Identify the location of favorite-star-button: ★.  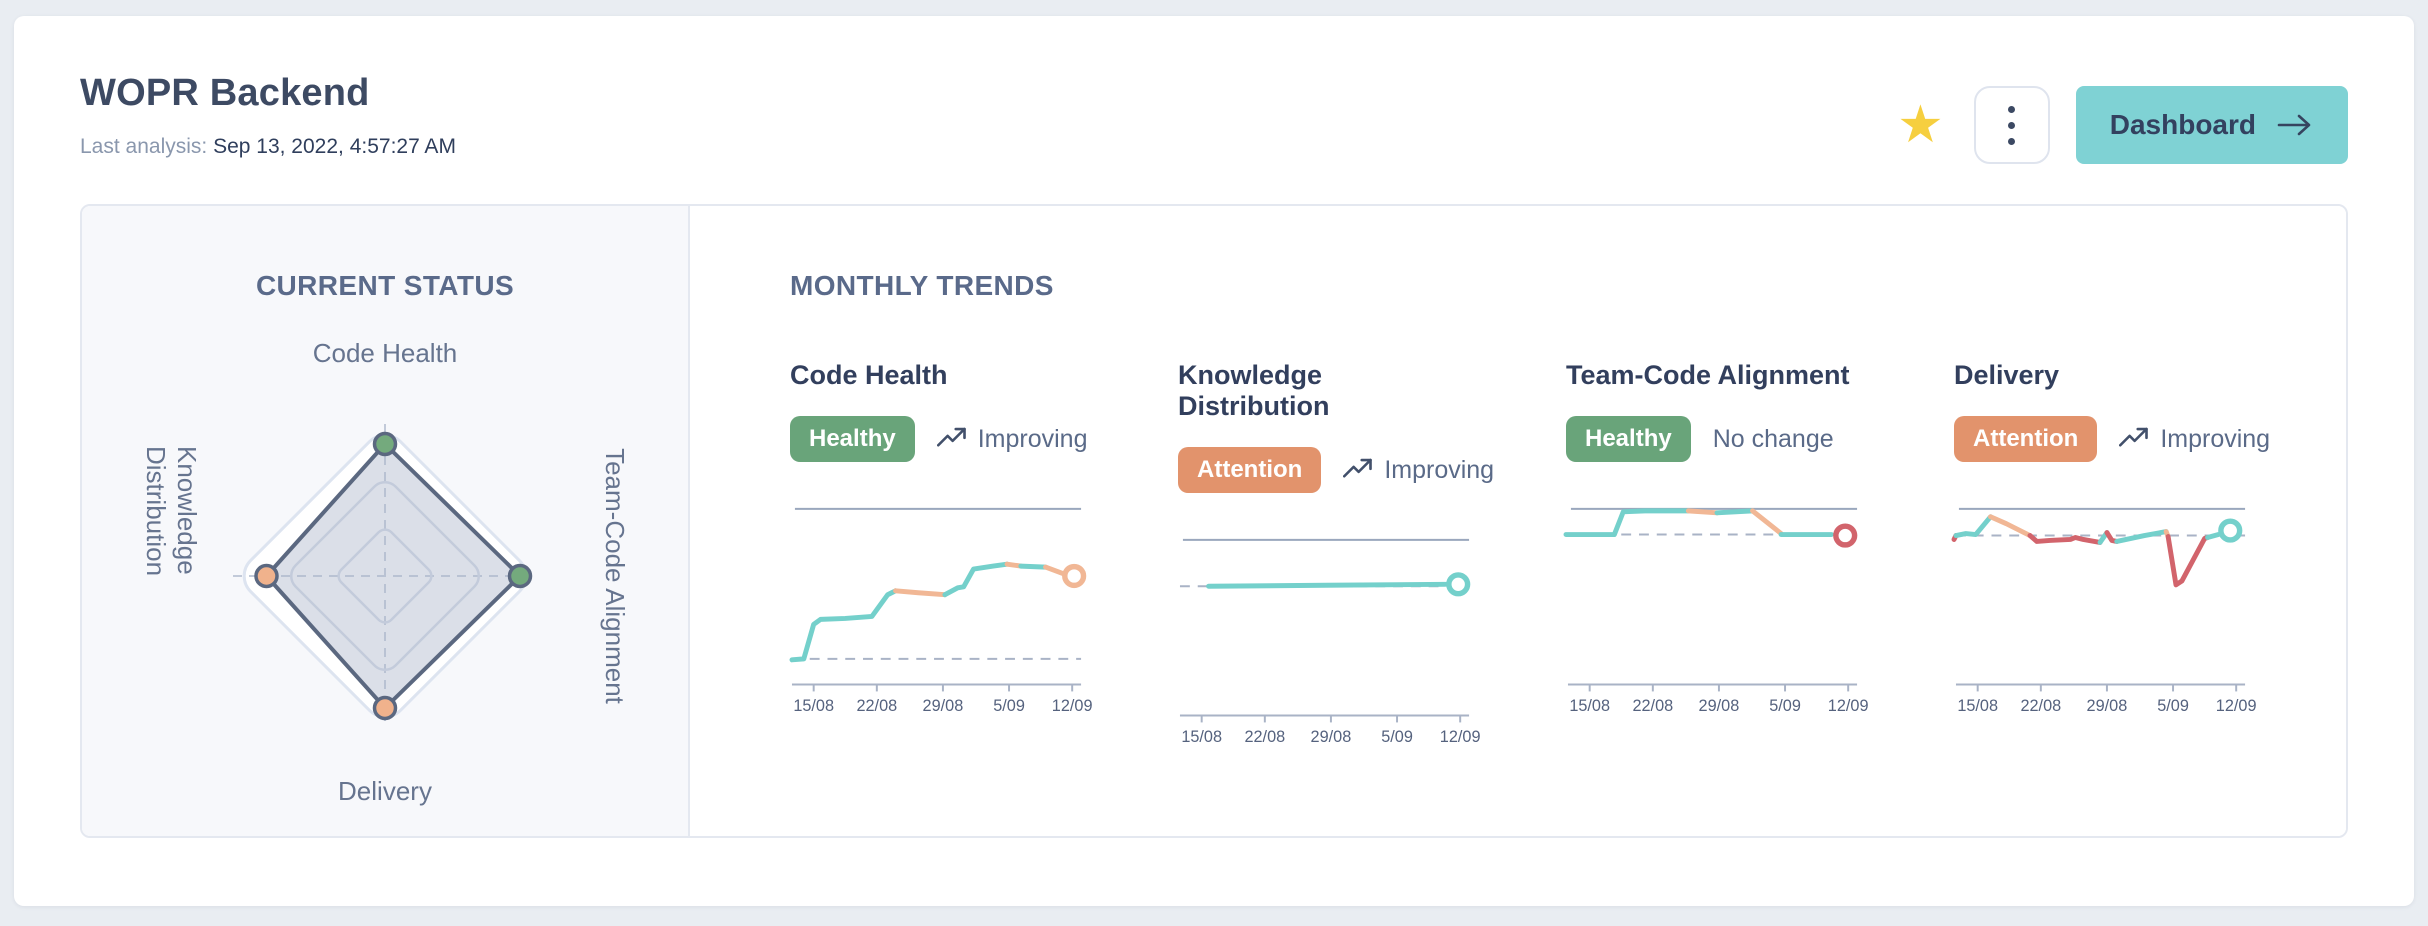
(1920, 125).